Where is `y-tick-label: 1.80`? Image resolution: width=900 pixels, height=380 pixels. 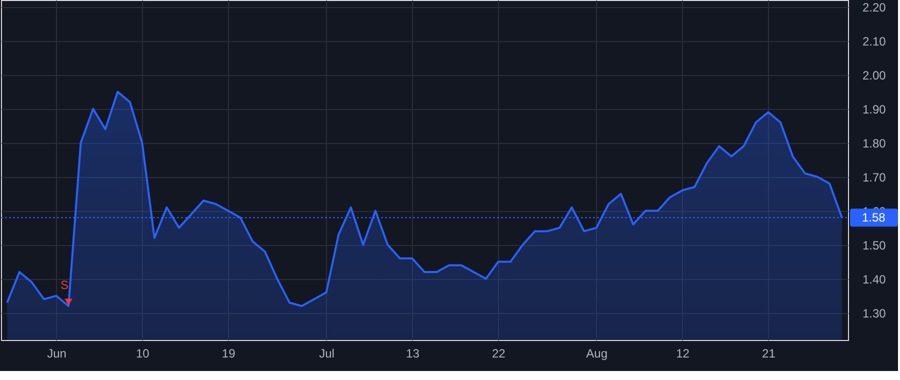
y-tick-label: 1.80 is located at coordinates (874, 143).